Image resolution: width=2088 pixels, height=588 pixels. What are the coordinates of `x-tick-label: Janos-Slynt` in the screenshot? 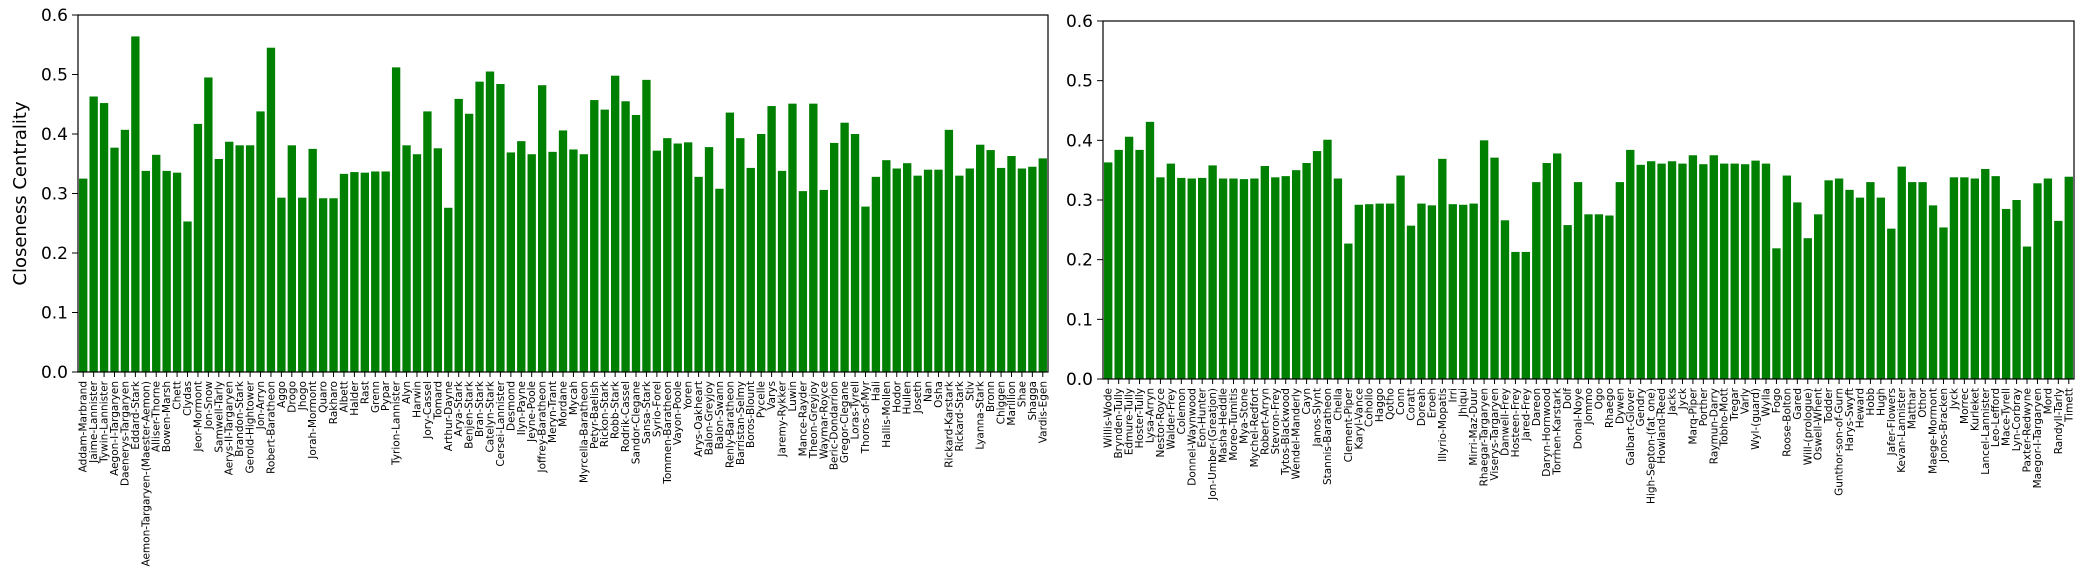 It's located at (1318, 417).